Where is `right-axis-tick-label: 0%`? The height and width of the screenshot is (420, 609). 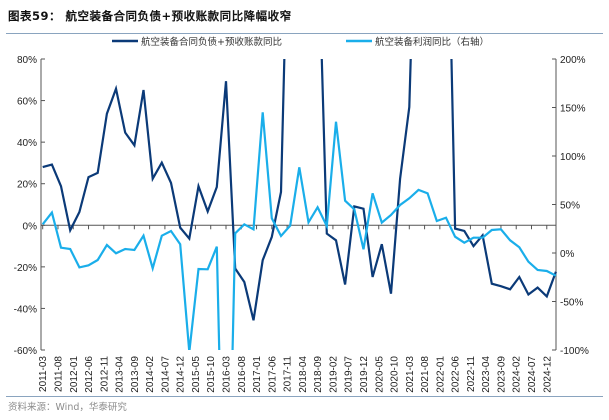
right-axis-tick-label: 0% is located at coordinates (567, 254).